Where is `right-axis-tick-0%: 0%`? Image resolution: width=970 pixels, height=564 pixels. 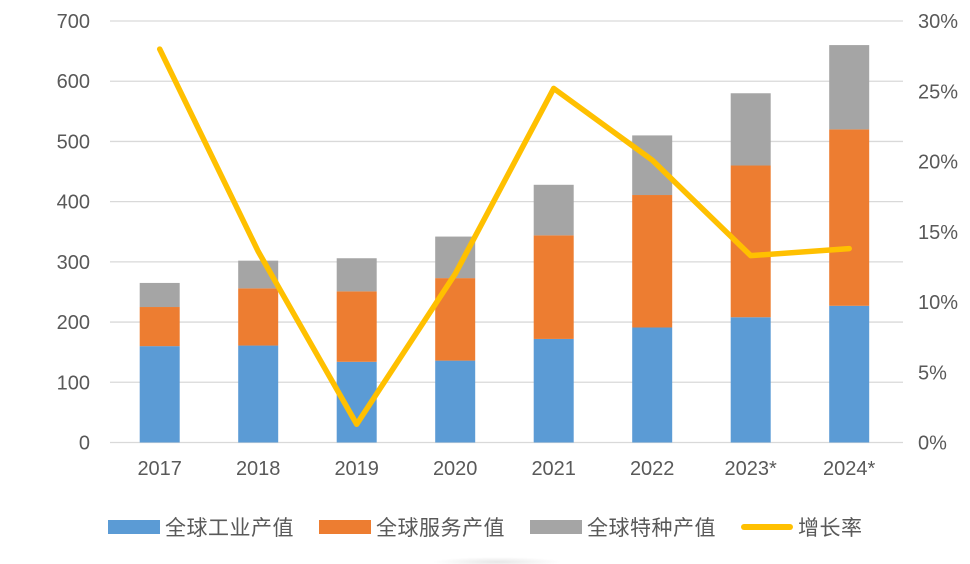 right-axis-tick-0%: 0% is located at coordinates (932, 444).